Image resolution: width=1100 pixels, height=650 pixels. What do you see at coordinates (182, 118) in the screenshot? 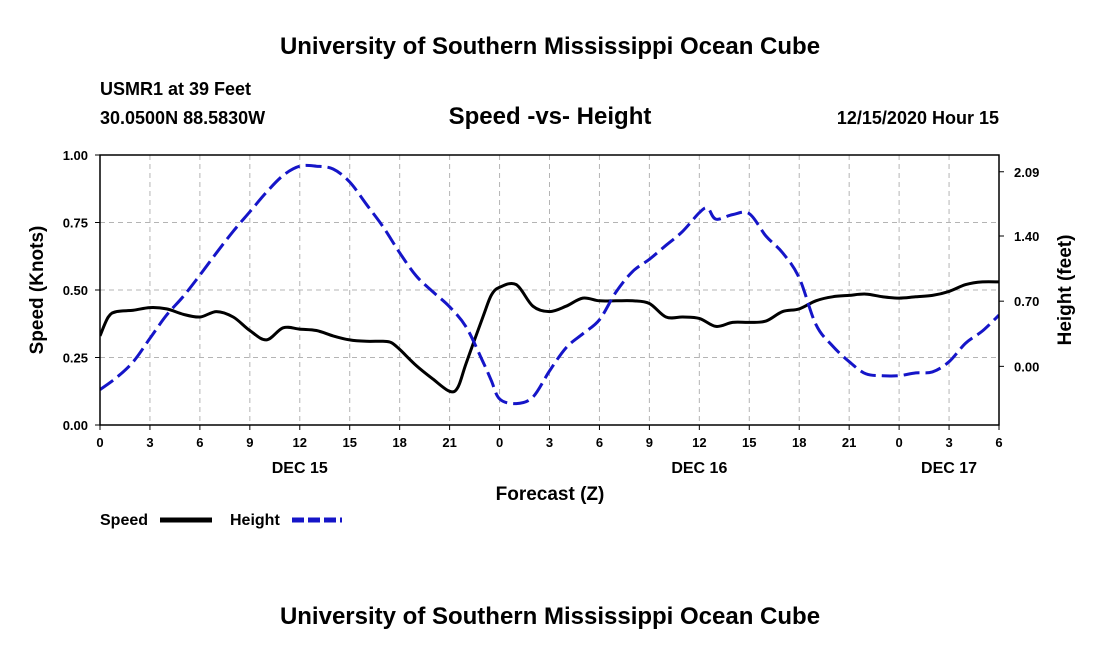
I see `coordinates-label: 30.0500N 88.5830W` at bounding box center [182, 118].